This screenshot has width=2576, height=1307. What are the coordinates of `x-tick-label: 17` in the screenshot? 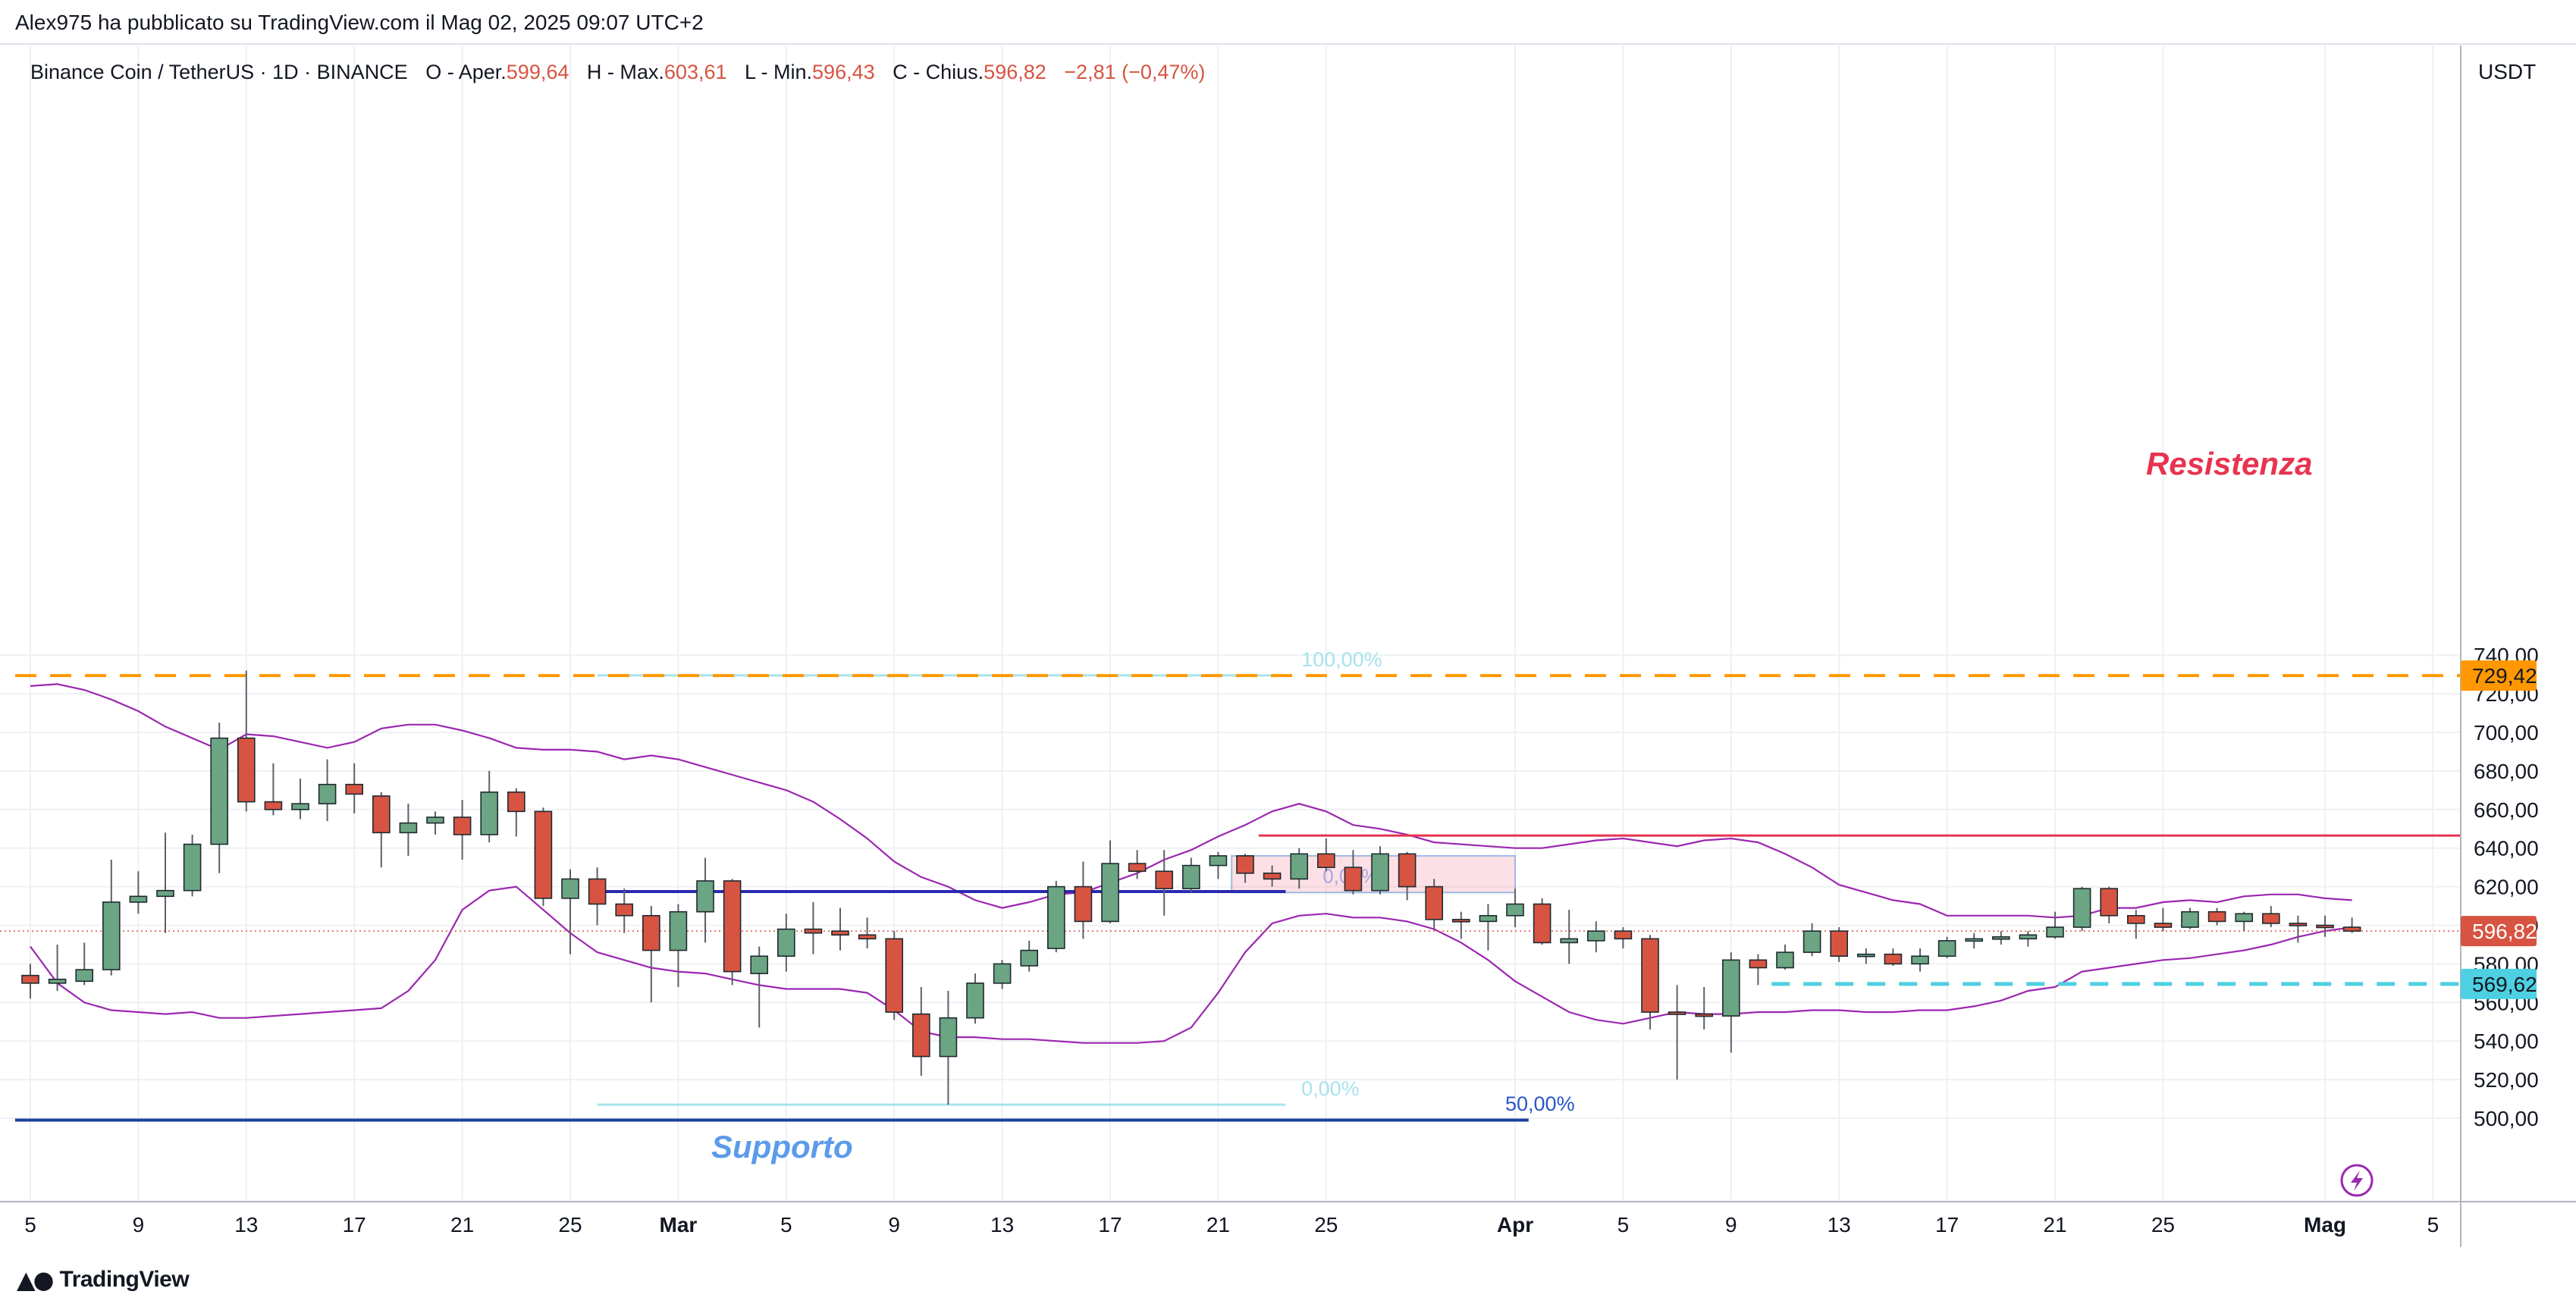 It's located at (1110, 1224).